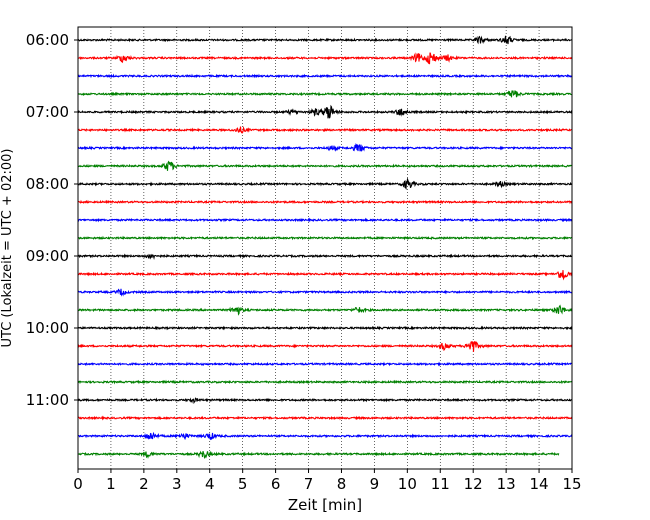 The image size is (650, 520). I want to click on x-axis-title: Zeit [min], so click(325, 505).